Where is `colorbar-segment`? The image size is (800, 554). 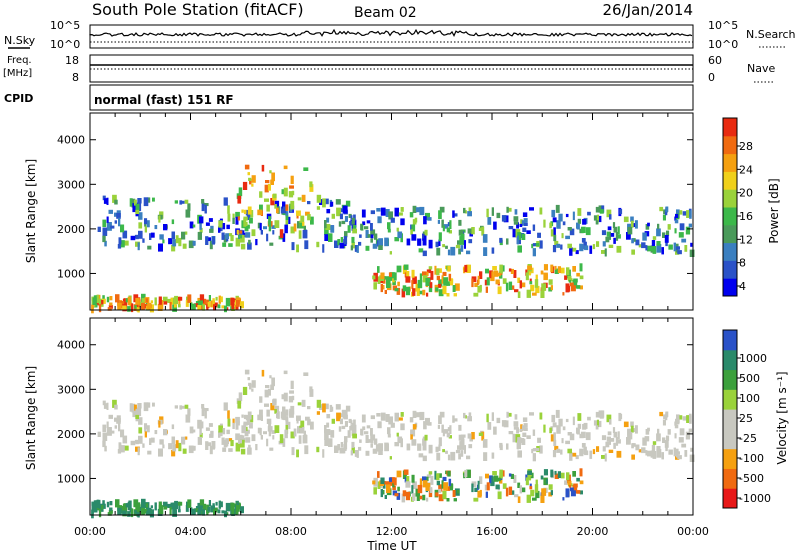
colorbar-segment is located at coordinates (730, 162).